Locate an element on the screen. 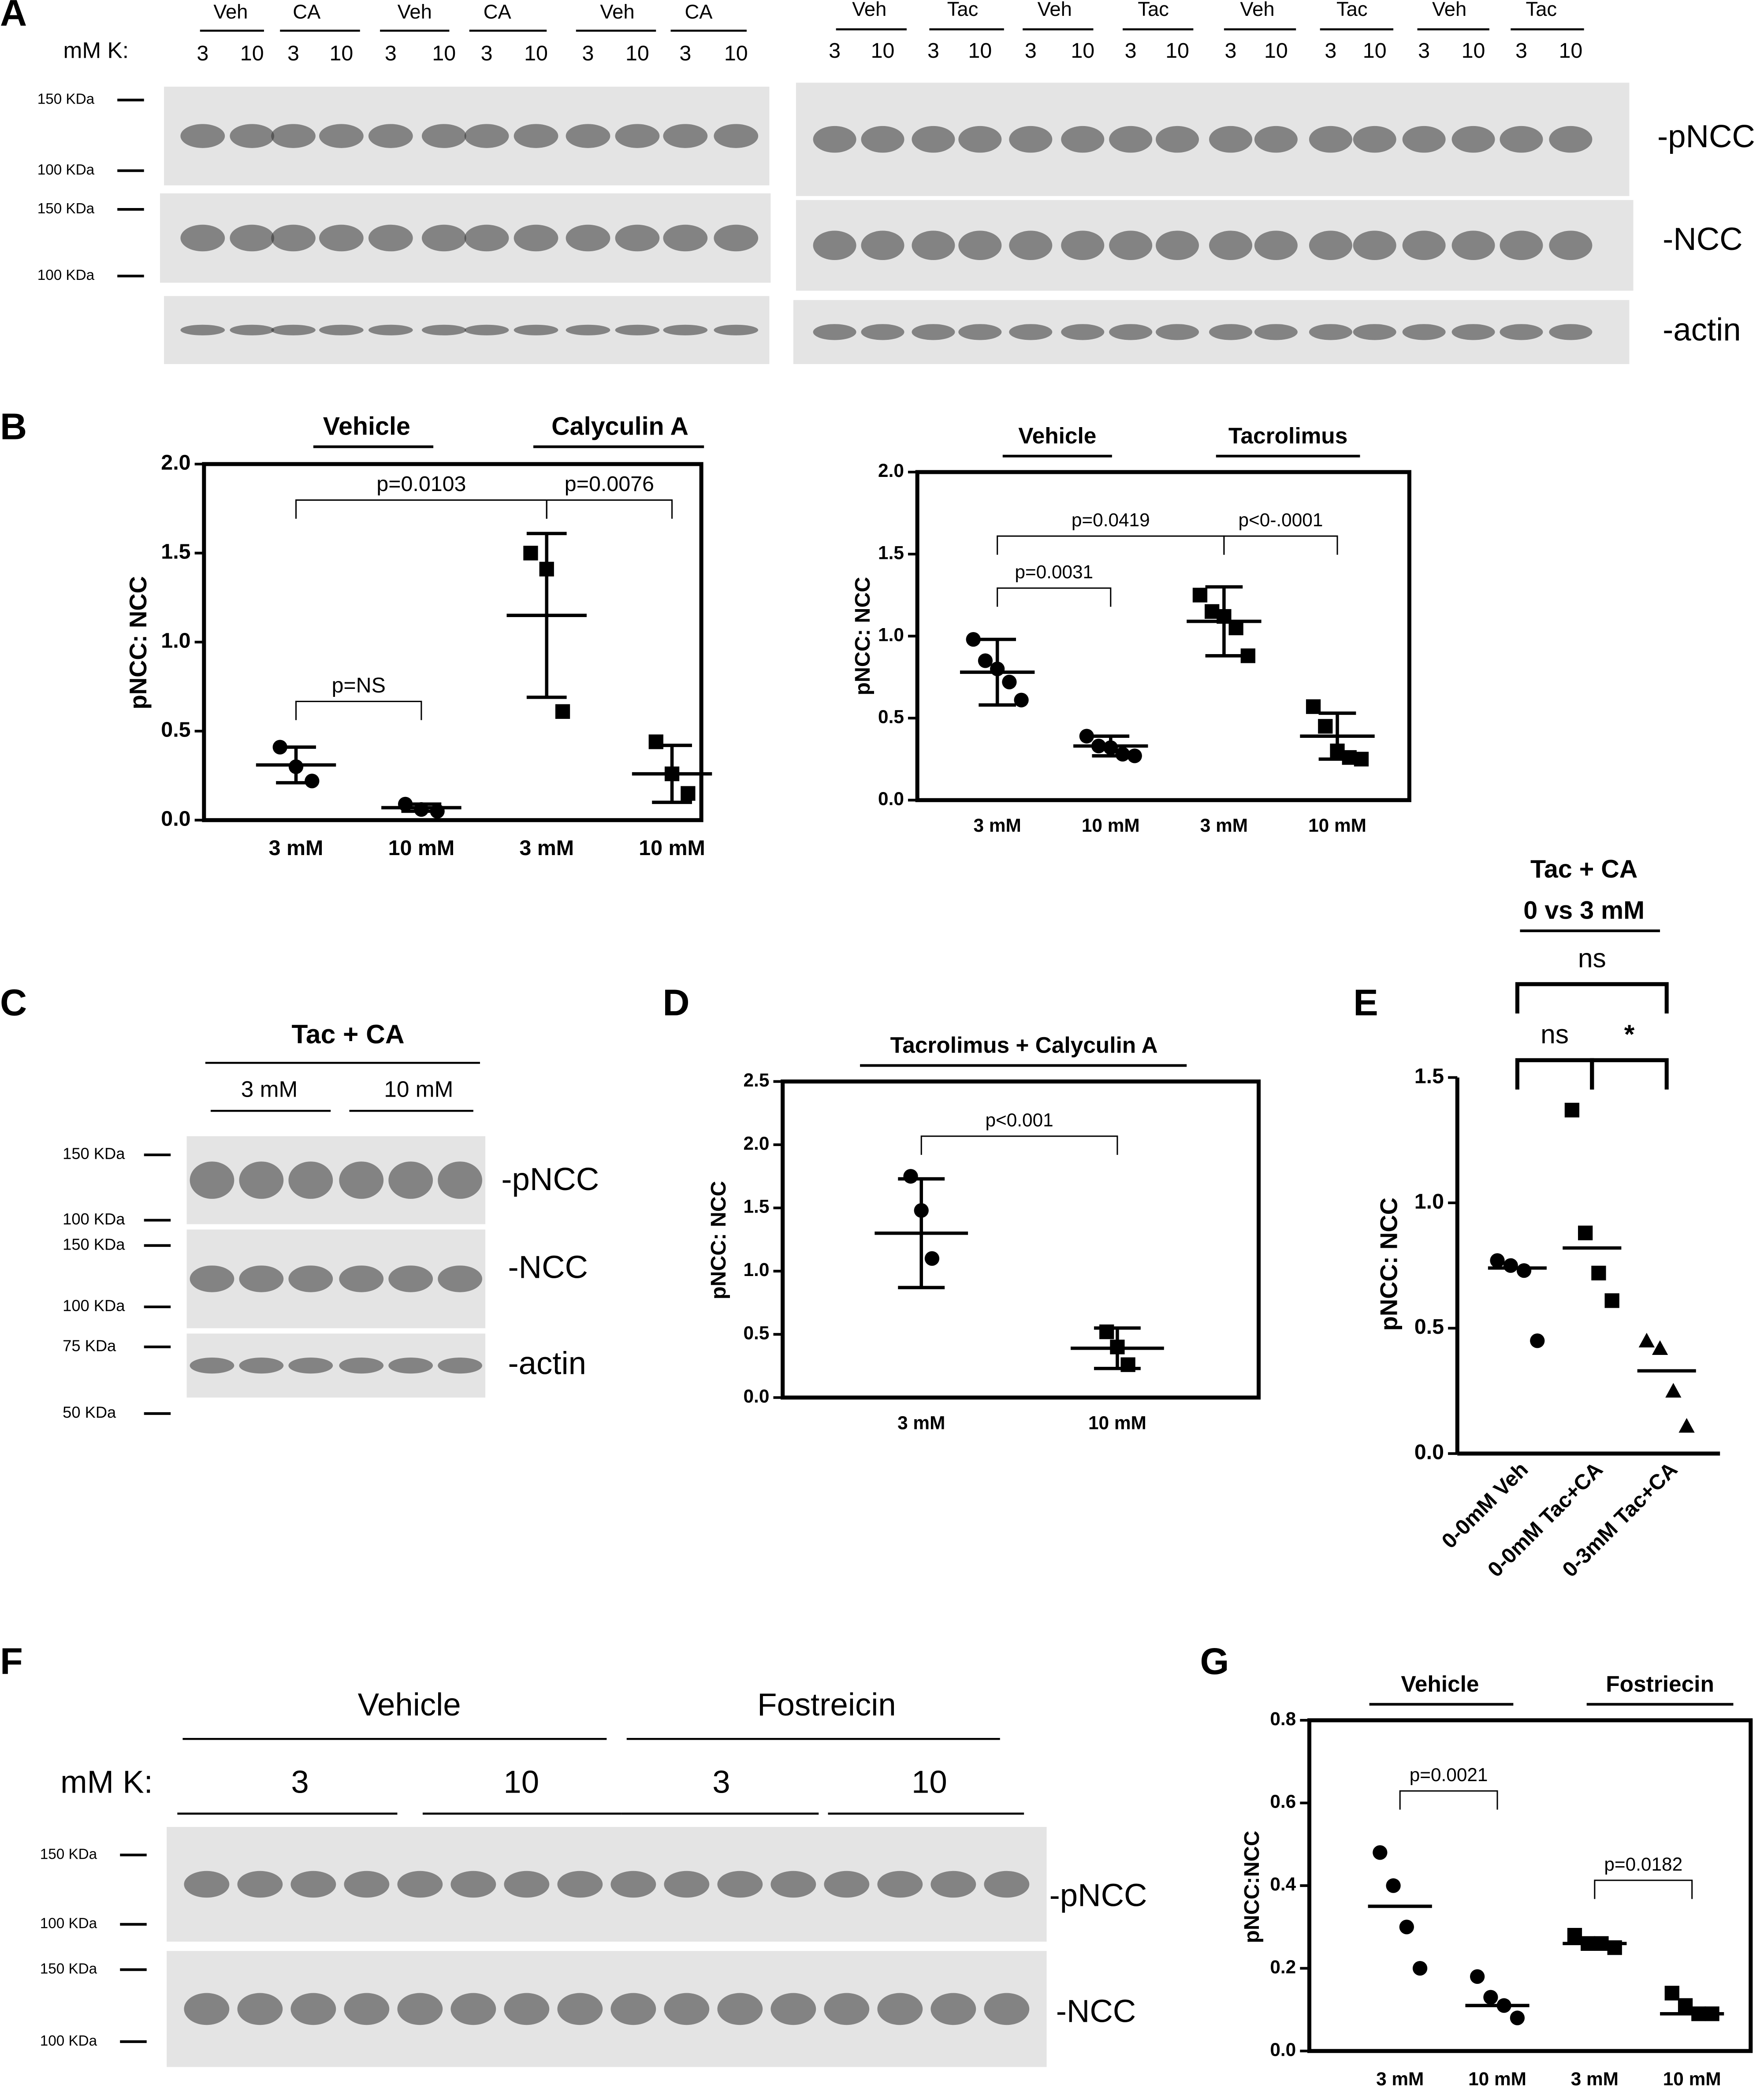 This screenshot has height=2091, width=1764. panel-label: C is located at coordinates (13, 1002).